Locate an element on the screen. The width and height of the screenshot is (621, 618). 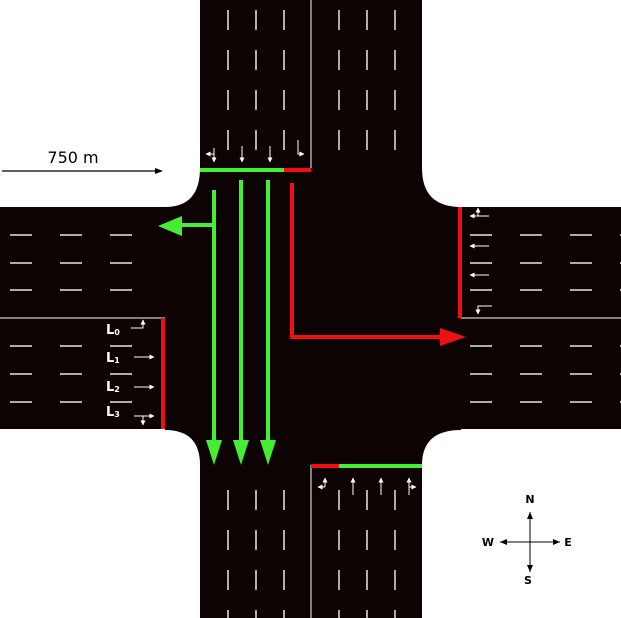
compass-label-south: S is located at coordinates (528, 580).